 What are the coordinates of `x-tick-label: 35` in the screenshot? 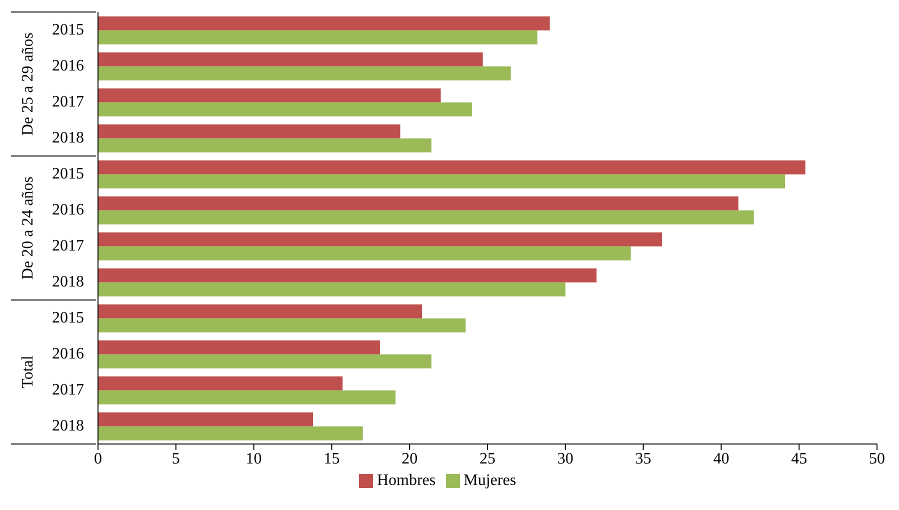 It's located at (643, 459).